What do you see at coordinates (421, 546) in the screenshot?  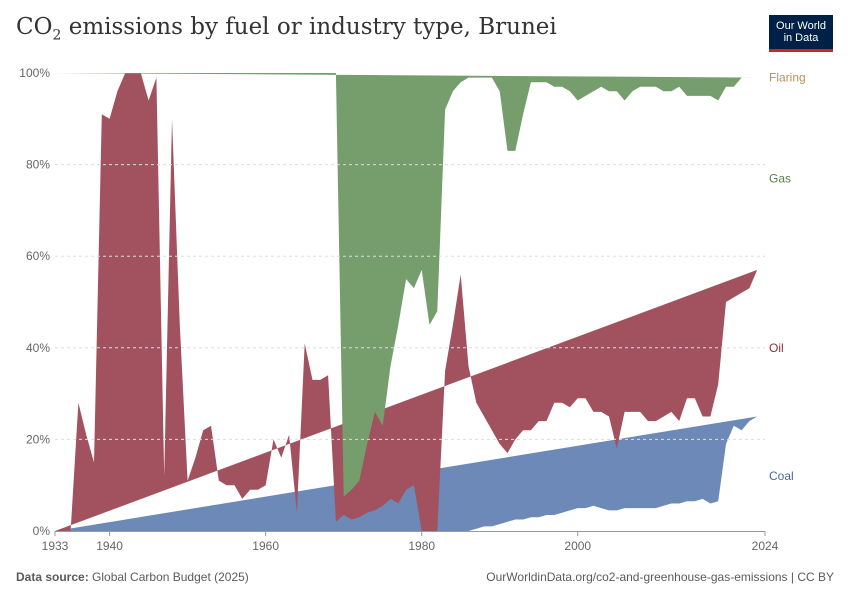 I see `x-tick-label: 1980` at bounding box center [421, 546].